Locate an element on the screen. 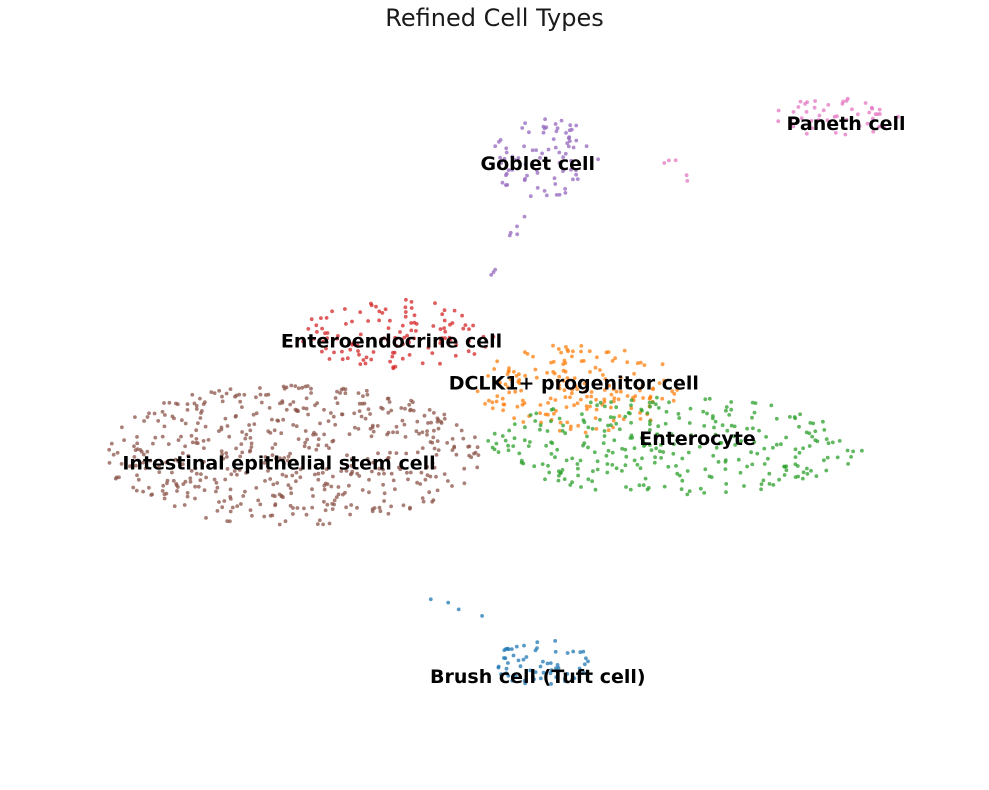 This screenshot has height=790, width=989. point-paneth-cell is located at coordinates (846, 120).